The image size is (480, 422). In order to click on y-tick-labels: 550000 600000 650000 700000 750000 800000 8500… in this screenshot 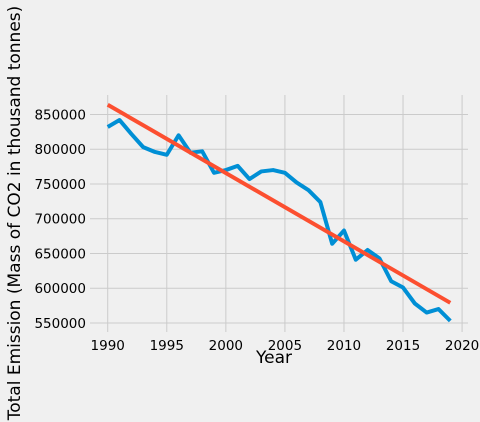, I will do `click(60, 219)`.